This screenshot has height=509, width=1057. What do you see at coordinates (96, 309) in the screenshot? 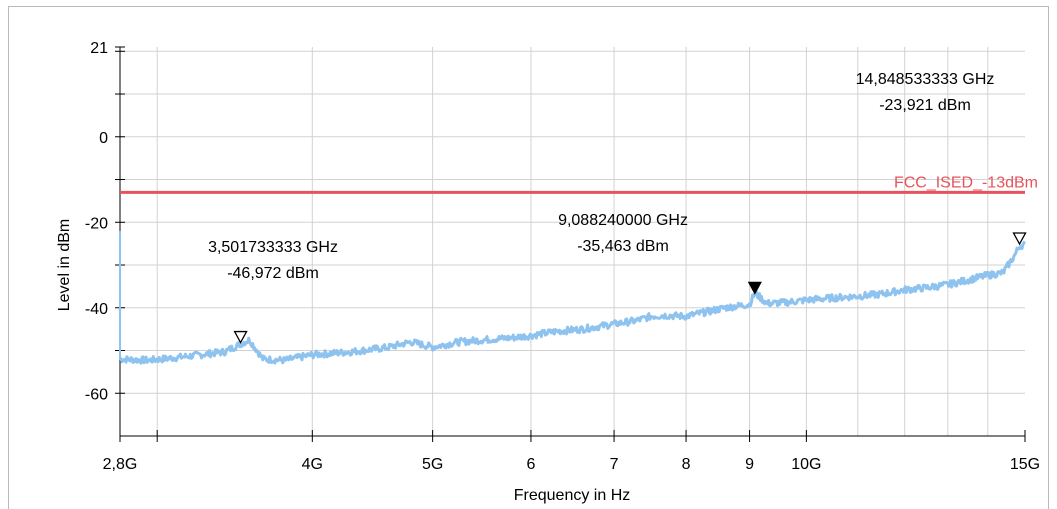
I see `y-tick-label: -40` at bounding box center [96, 309].